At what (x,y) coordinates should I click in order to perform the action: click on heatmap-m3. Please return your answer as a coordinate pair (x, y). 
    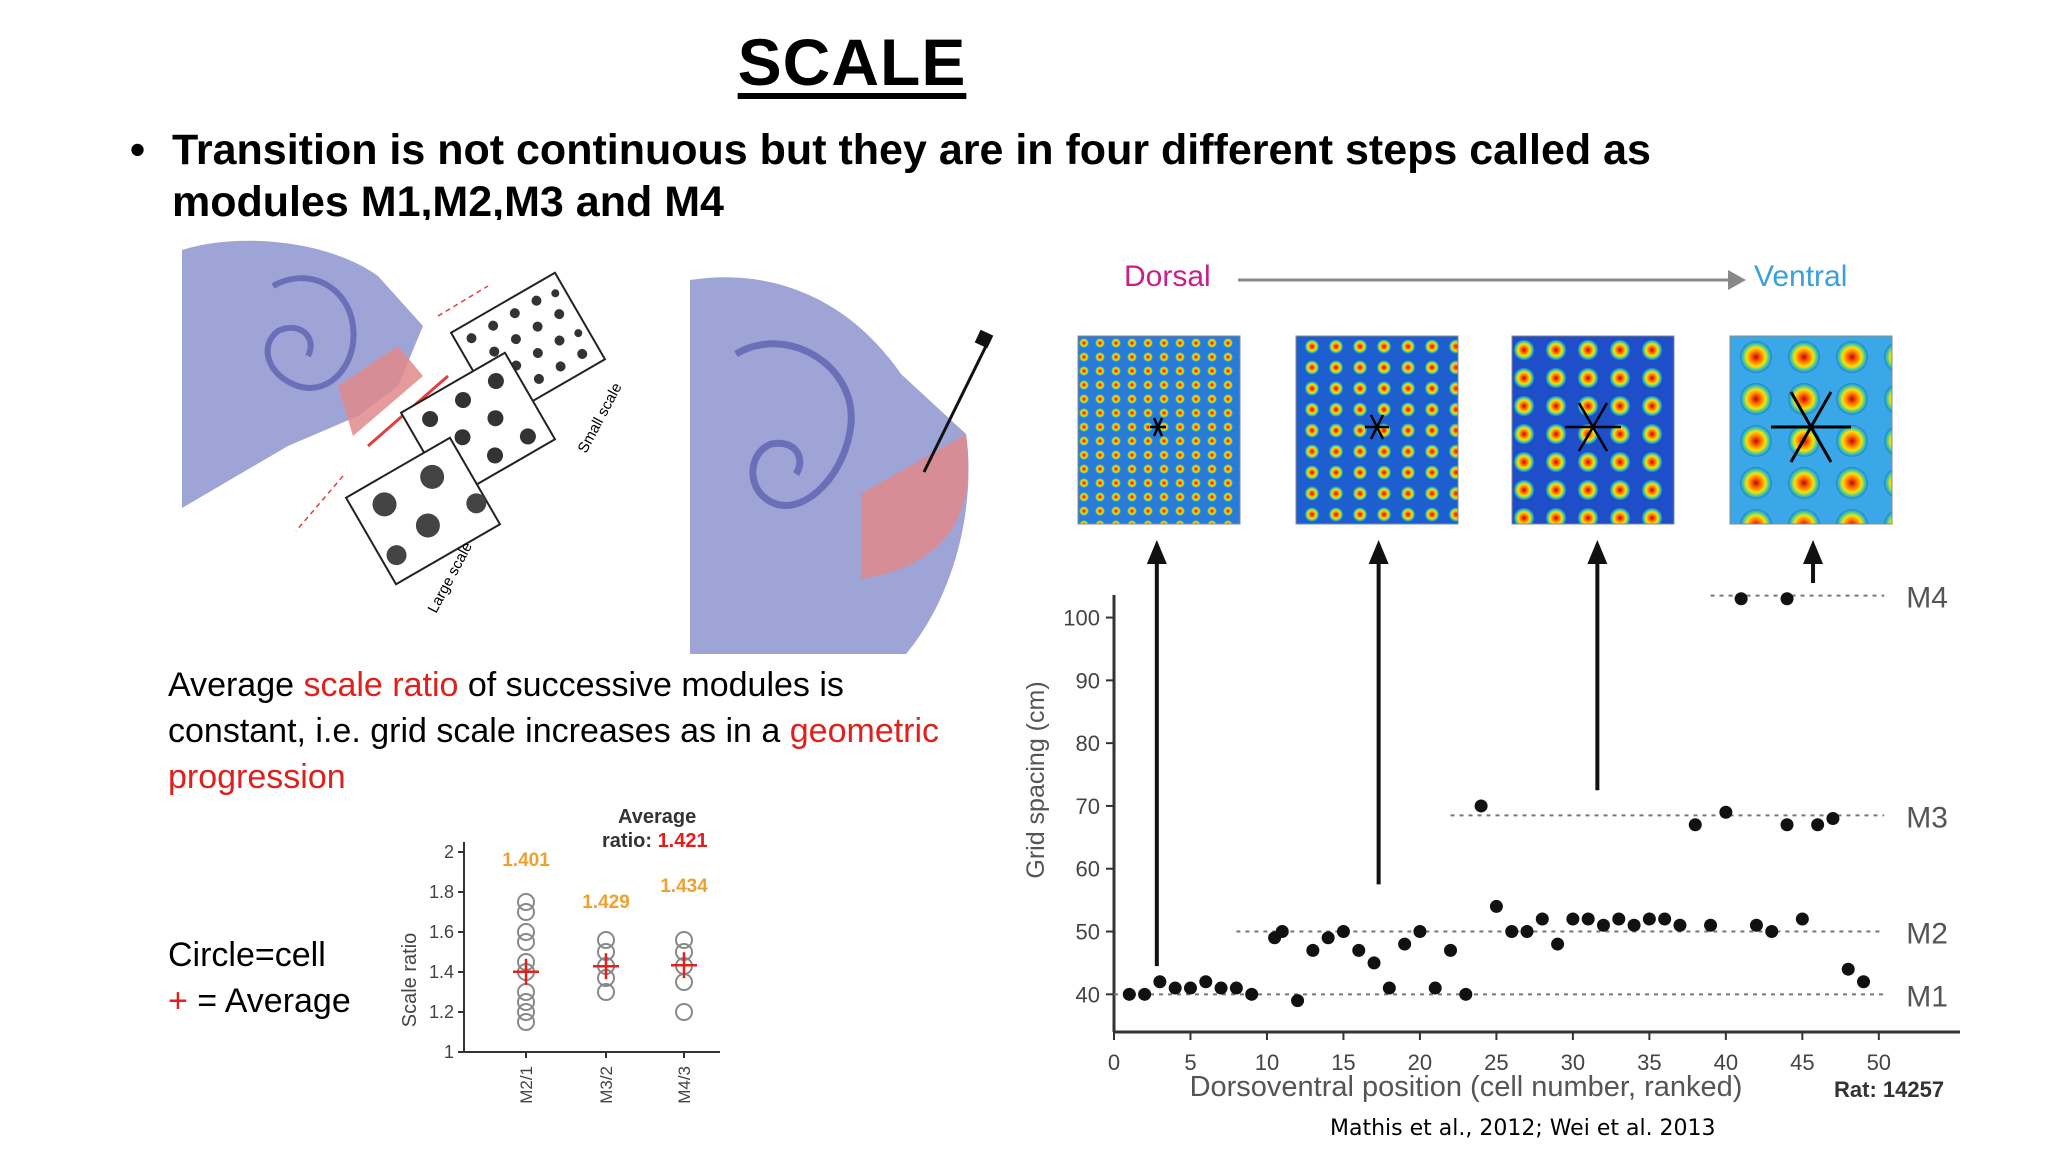
    Looking at the image, I should click on (1593, 430).